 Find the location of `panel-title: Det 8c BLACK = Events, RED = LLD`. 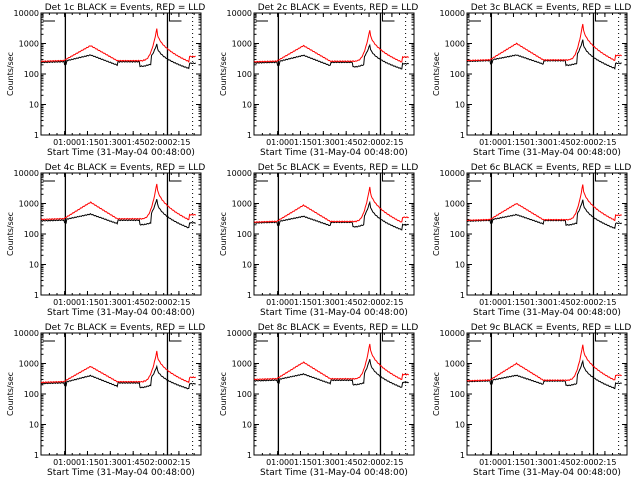

panel-title: Det 8c BLACK = Events, RED = LLD is located at coordinates (338, 328).